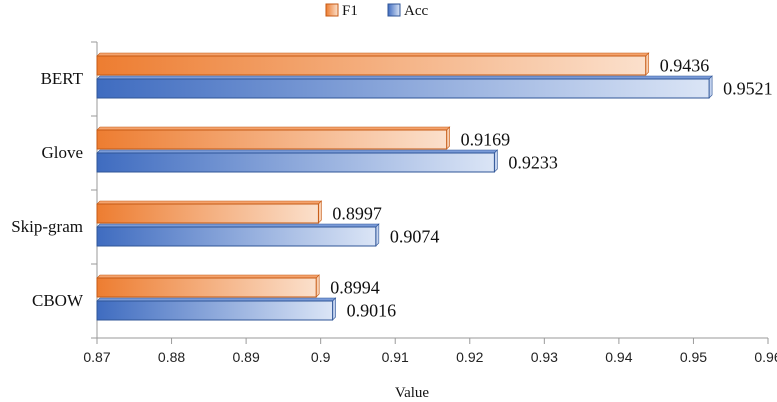  What do you see at coordinates (415, 237) in the screenshot?
I see `data-label-acc: 0.9074` at bounding box center [415, 237].